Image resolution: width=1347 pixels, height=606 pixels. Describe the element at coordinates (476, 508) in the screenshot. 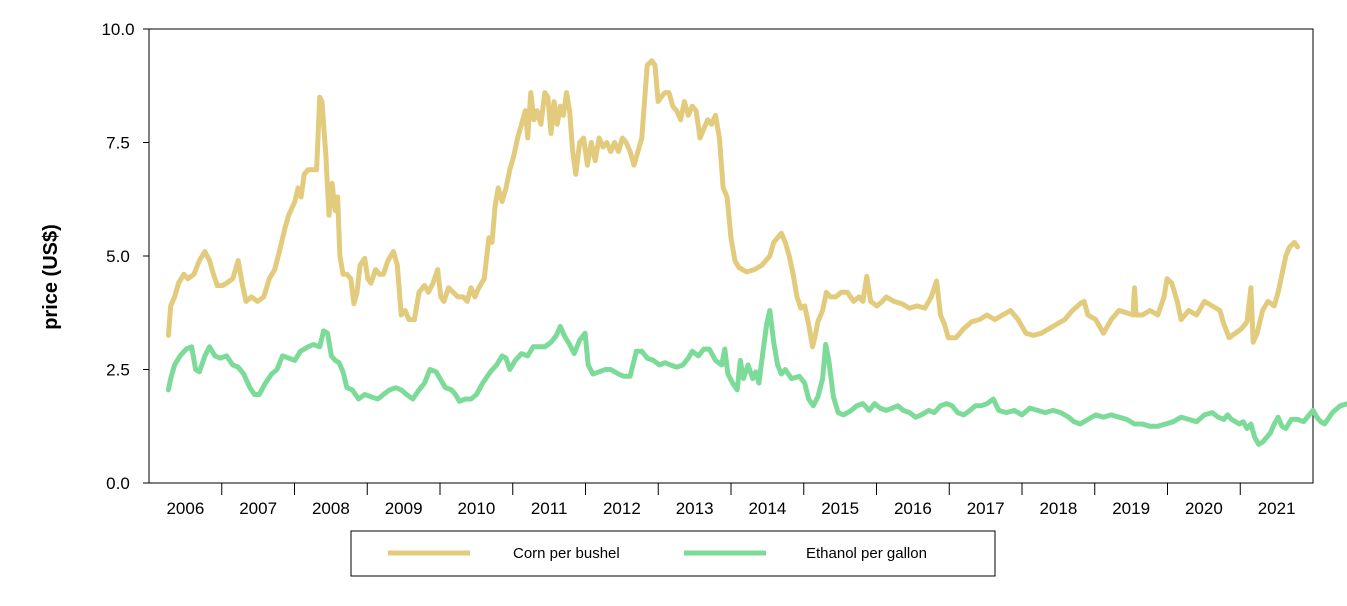

I see `x-tick-label: 2010` at that location.